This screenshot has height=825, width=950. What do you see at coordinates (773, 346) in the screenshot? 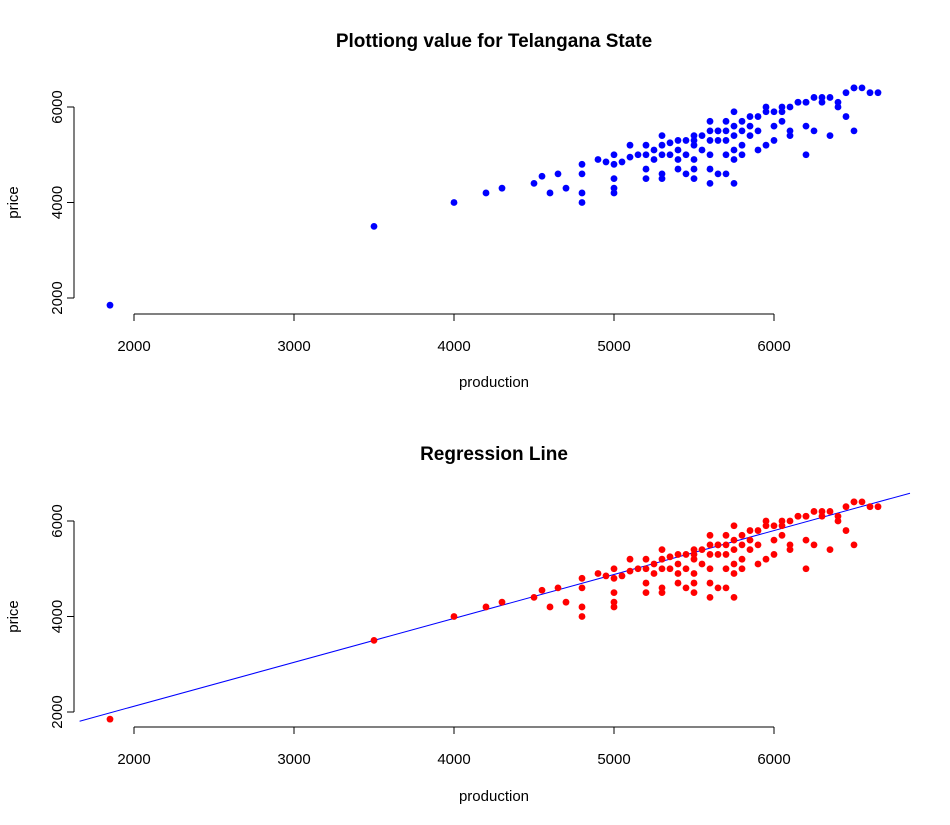
I see `x-tick-label: 6000` at bounding box center [773, 346].